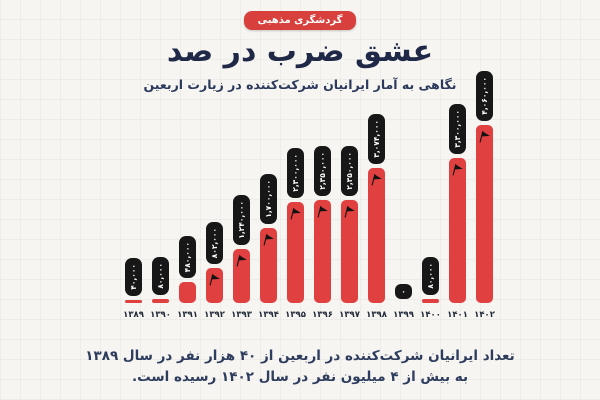 Image resolution: width=600 pixels, height=400 pixels. I want to click on bar-column: ۸۰۲,۰۰۰ ۱۳۹۲, so click(214, 270).